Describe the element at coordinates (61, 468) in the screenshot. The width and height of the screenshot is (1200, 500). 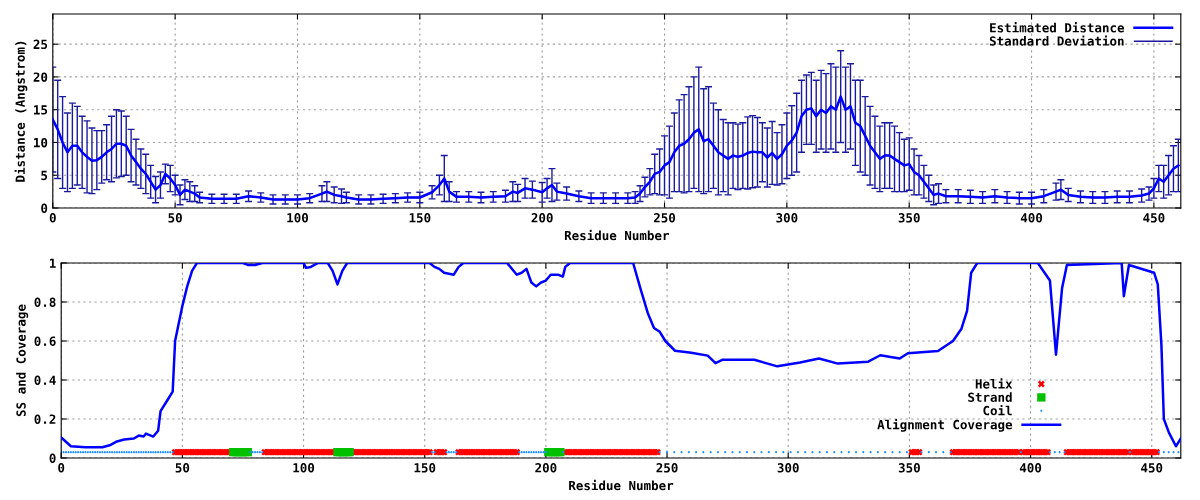
I see `x-tick-label: 0` at that location.